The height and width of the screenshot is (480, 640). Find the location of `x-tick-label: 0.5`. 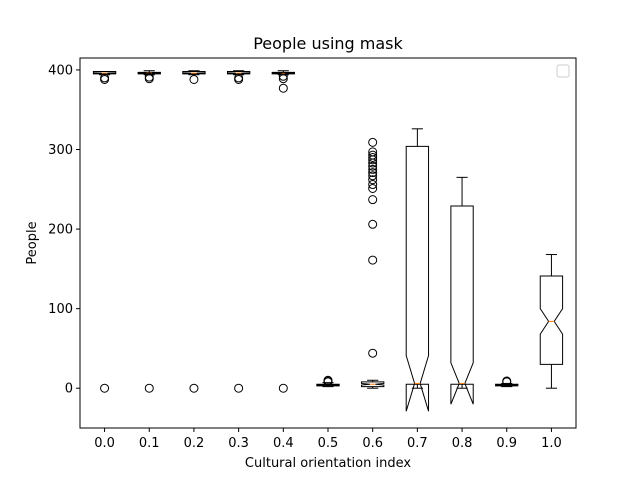

x-tick-label: 0.5 is located at coordinates (328, 443).